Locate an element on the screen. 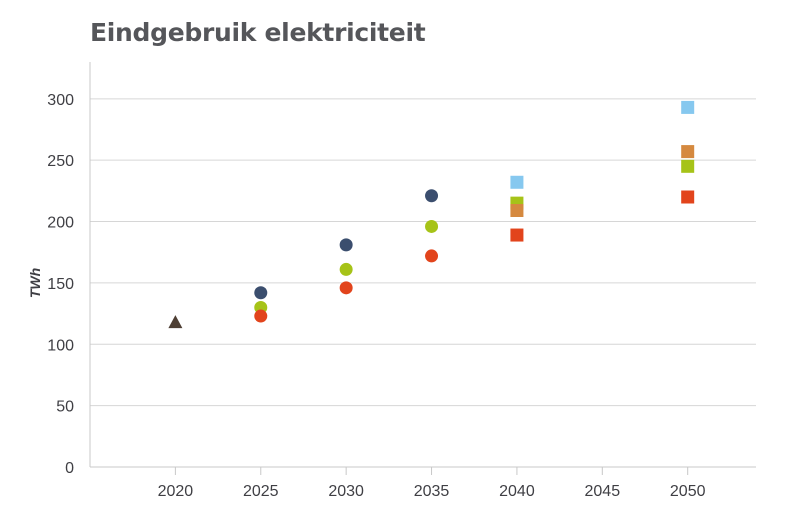  chart-title: Eindgebruik elektriciteit is located at coordinates (258, 32).